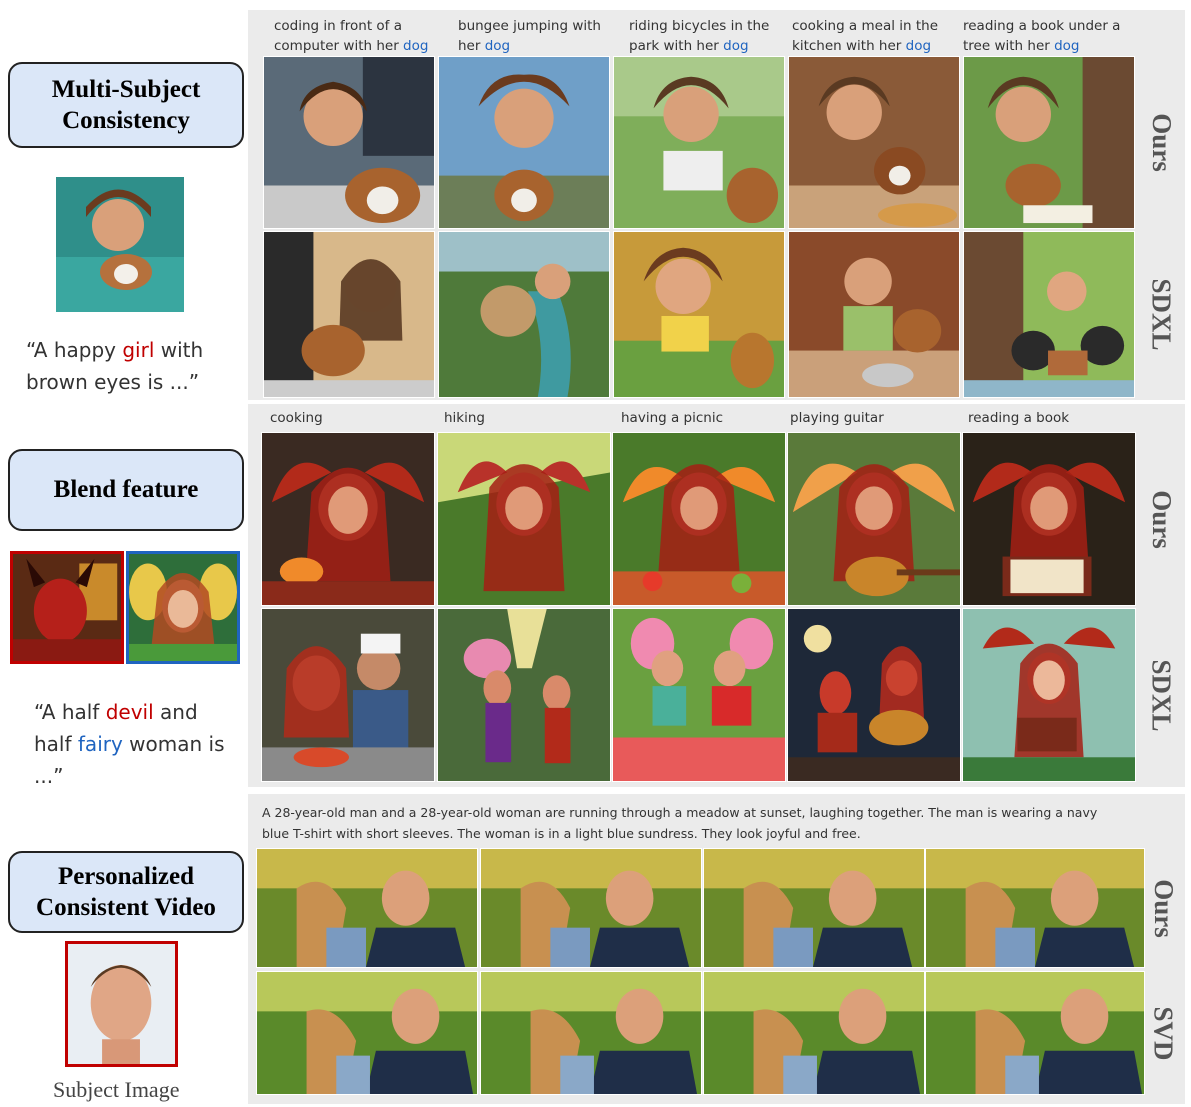  What do you see at coordinates (1049, 142) in the screenshot?
I see `ours-reading-image` at bounding box center [1049, 142].